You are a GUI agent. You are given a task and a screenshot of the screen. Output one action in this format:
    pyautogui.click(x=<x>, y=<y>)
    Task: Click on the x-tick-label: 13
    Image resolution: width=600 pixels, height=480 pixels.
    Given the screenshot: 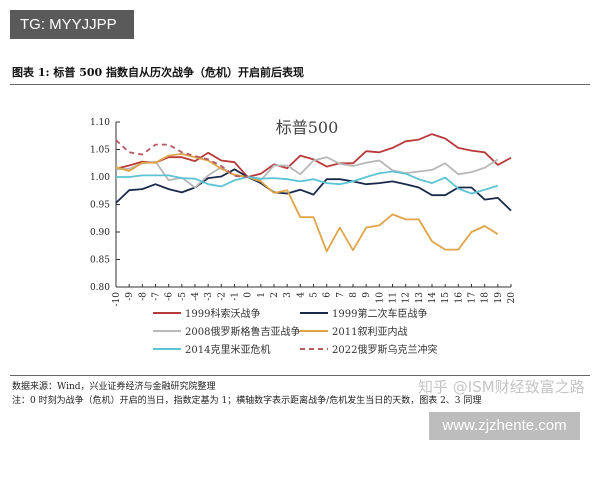 What is the action you would take?
    pyautogui.click(x=420, y=298)
    